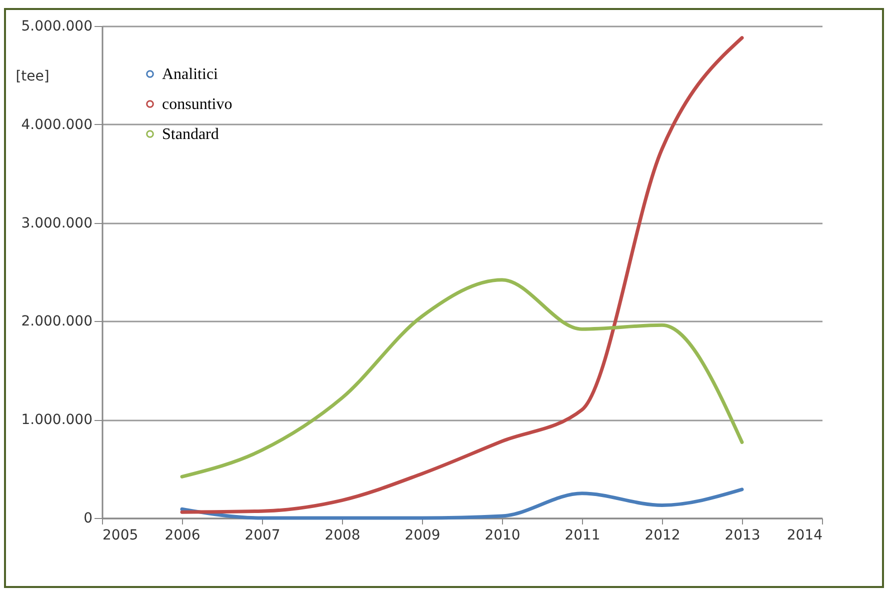 The image size is (891, 596). Describe the element at coordinates (120, 536) in the screenshot. I see `x-tick-label: 2005` at that location.